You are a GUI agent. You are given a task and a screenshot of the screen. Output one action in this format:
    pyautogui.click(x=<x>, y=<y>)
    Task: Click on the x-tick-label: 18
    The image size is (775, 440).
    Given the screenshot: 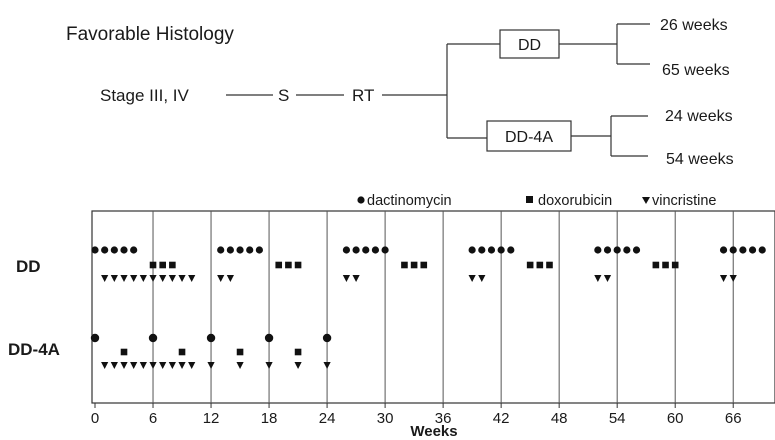 What is the action you would take?
    pyautogui.click(x=269, y=418)
    